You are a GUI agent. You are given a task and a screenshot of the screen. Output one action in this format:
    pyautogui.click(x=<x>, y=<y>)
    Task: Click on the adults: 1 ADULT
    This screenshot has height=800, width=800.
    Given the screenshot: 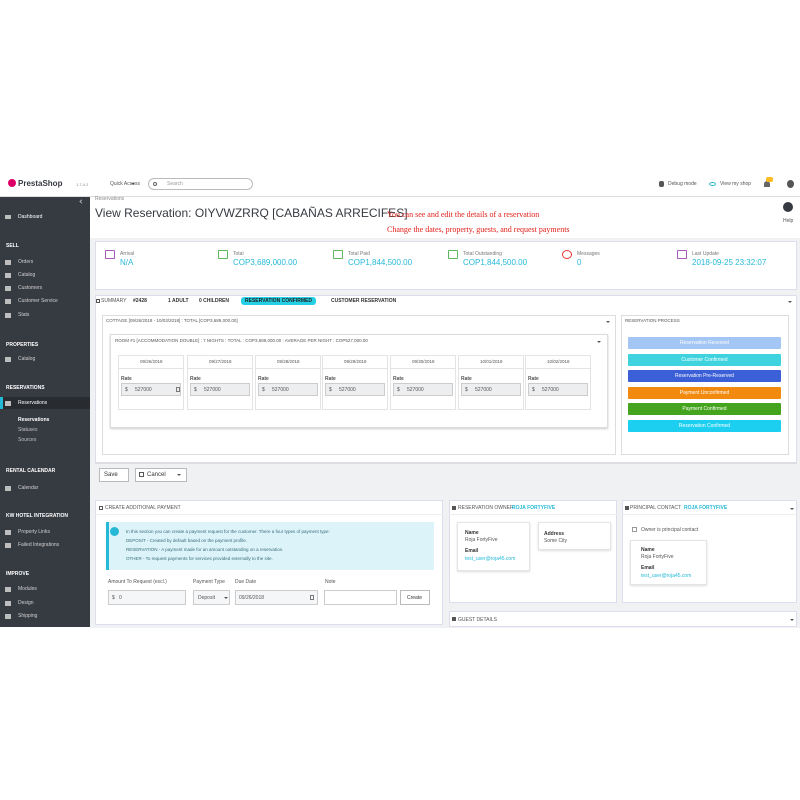 What is the action you would take?
    pyautogui.click(x=178, y=301)
    